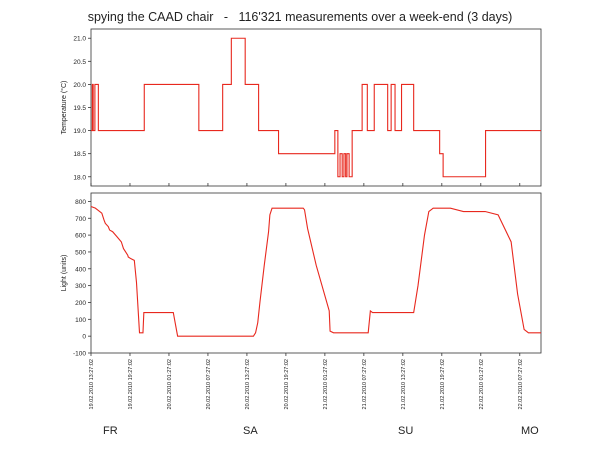 This screenshot has width=600, height=450. What do you see at coordinates (170, 384) in the screenshot?
I see `xtick-label-2: 20.02.2010 01:27:02` at bounding box center [170, 384].